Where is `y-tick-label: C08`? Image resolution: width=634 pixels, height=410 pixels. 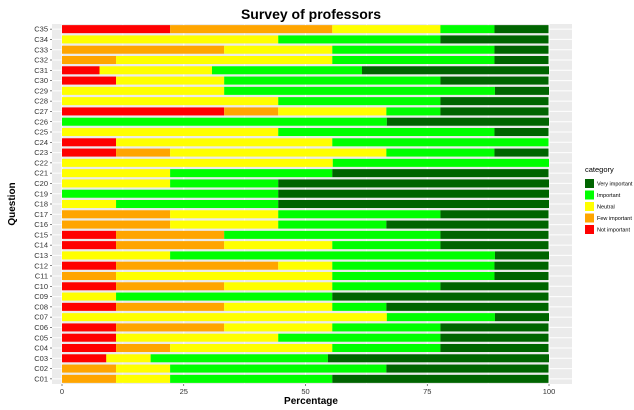
y-tick-label: C08 is located at coordinates (41, 306).